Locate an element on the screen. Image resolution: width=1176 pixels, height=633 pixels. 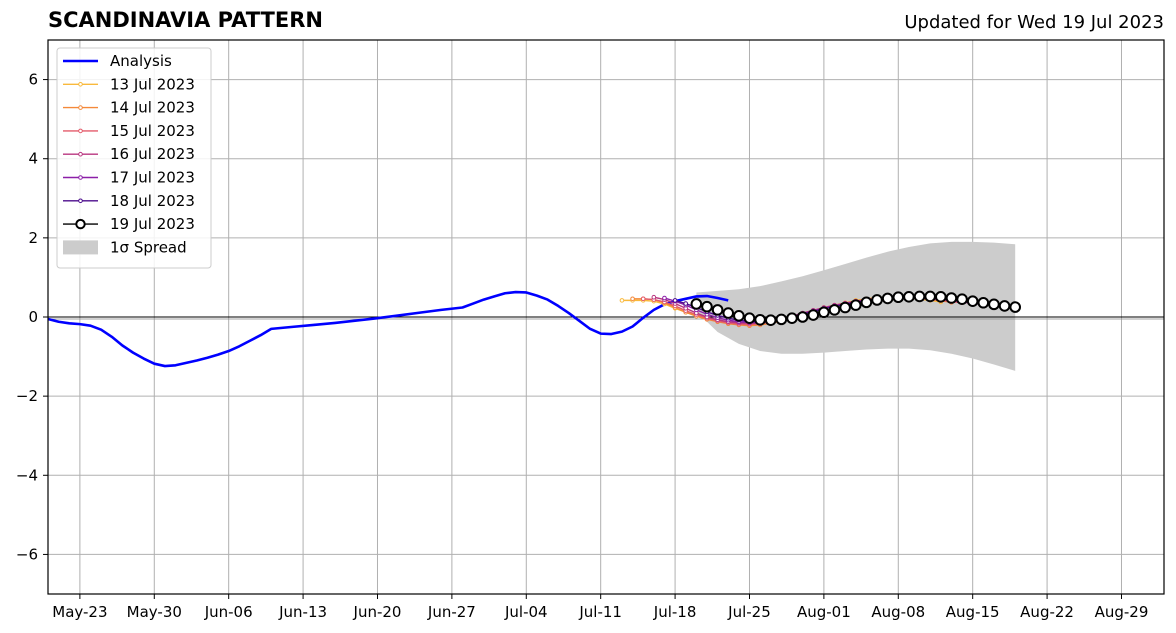
zero-line-layer is located at coordinates (606, 318).